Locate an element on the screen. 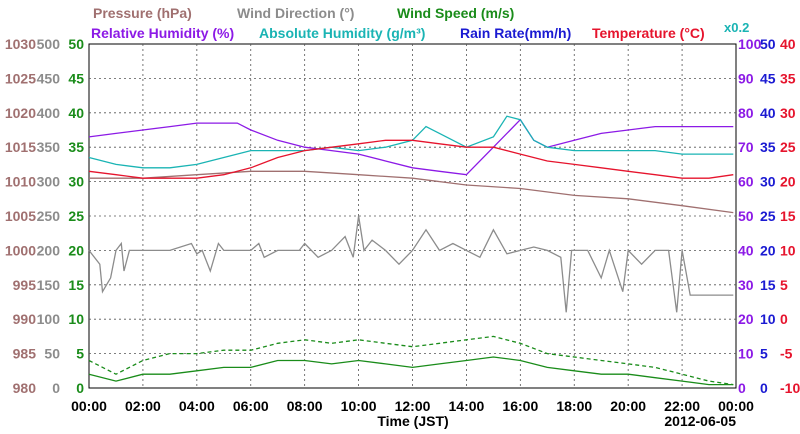 This screenshot has height=434, width=800. tick-label-relative-humidity: 0 is located at coordinates (742, 388).